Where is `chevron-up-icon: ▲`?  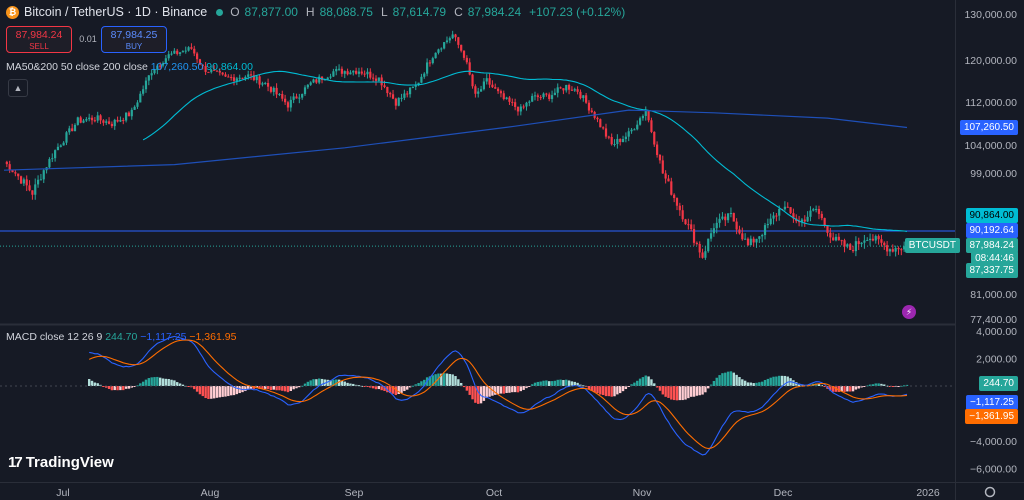 chevron-up-icon: ▲ is located at coordinates (18, 88).